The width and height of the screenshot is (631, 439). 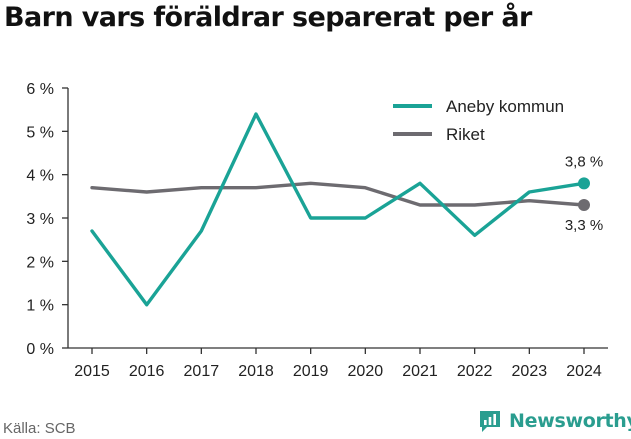 I want to click on y-tick-label: 4 %, so click(x=40, y=176).